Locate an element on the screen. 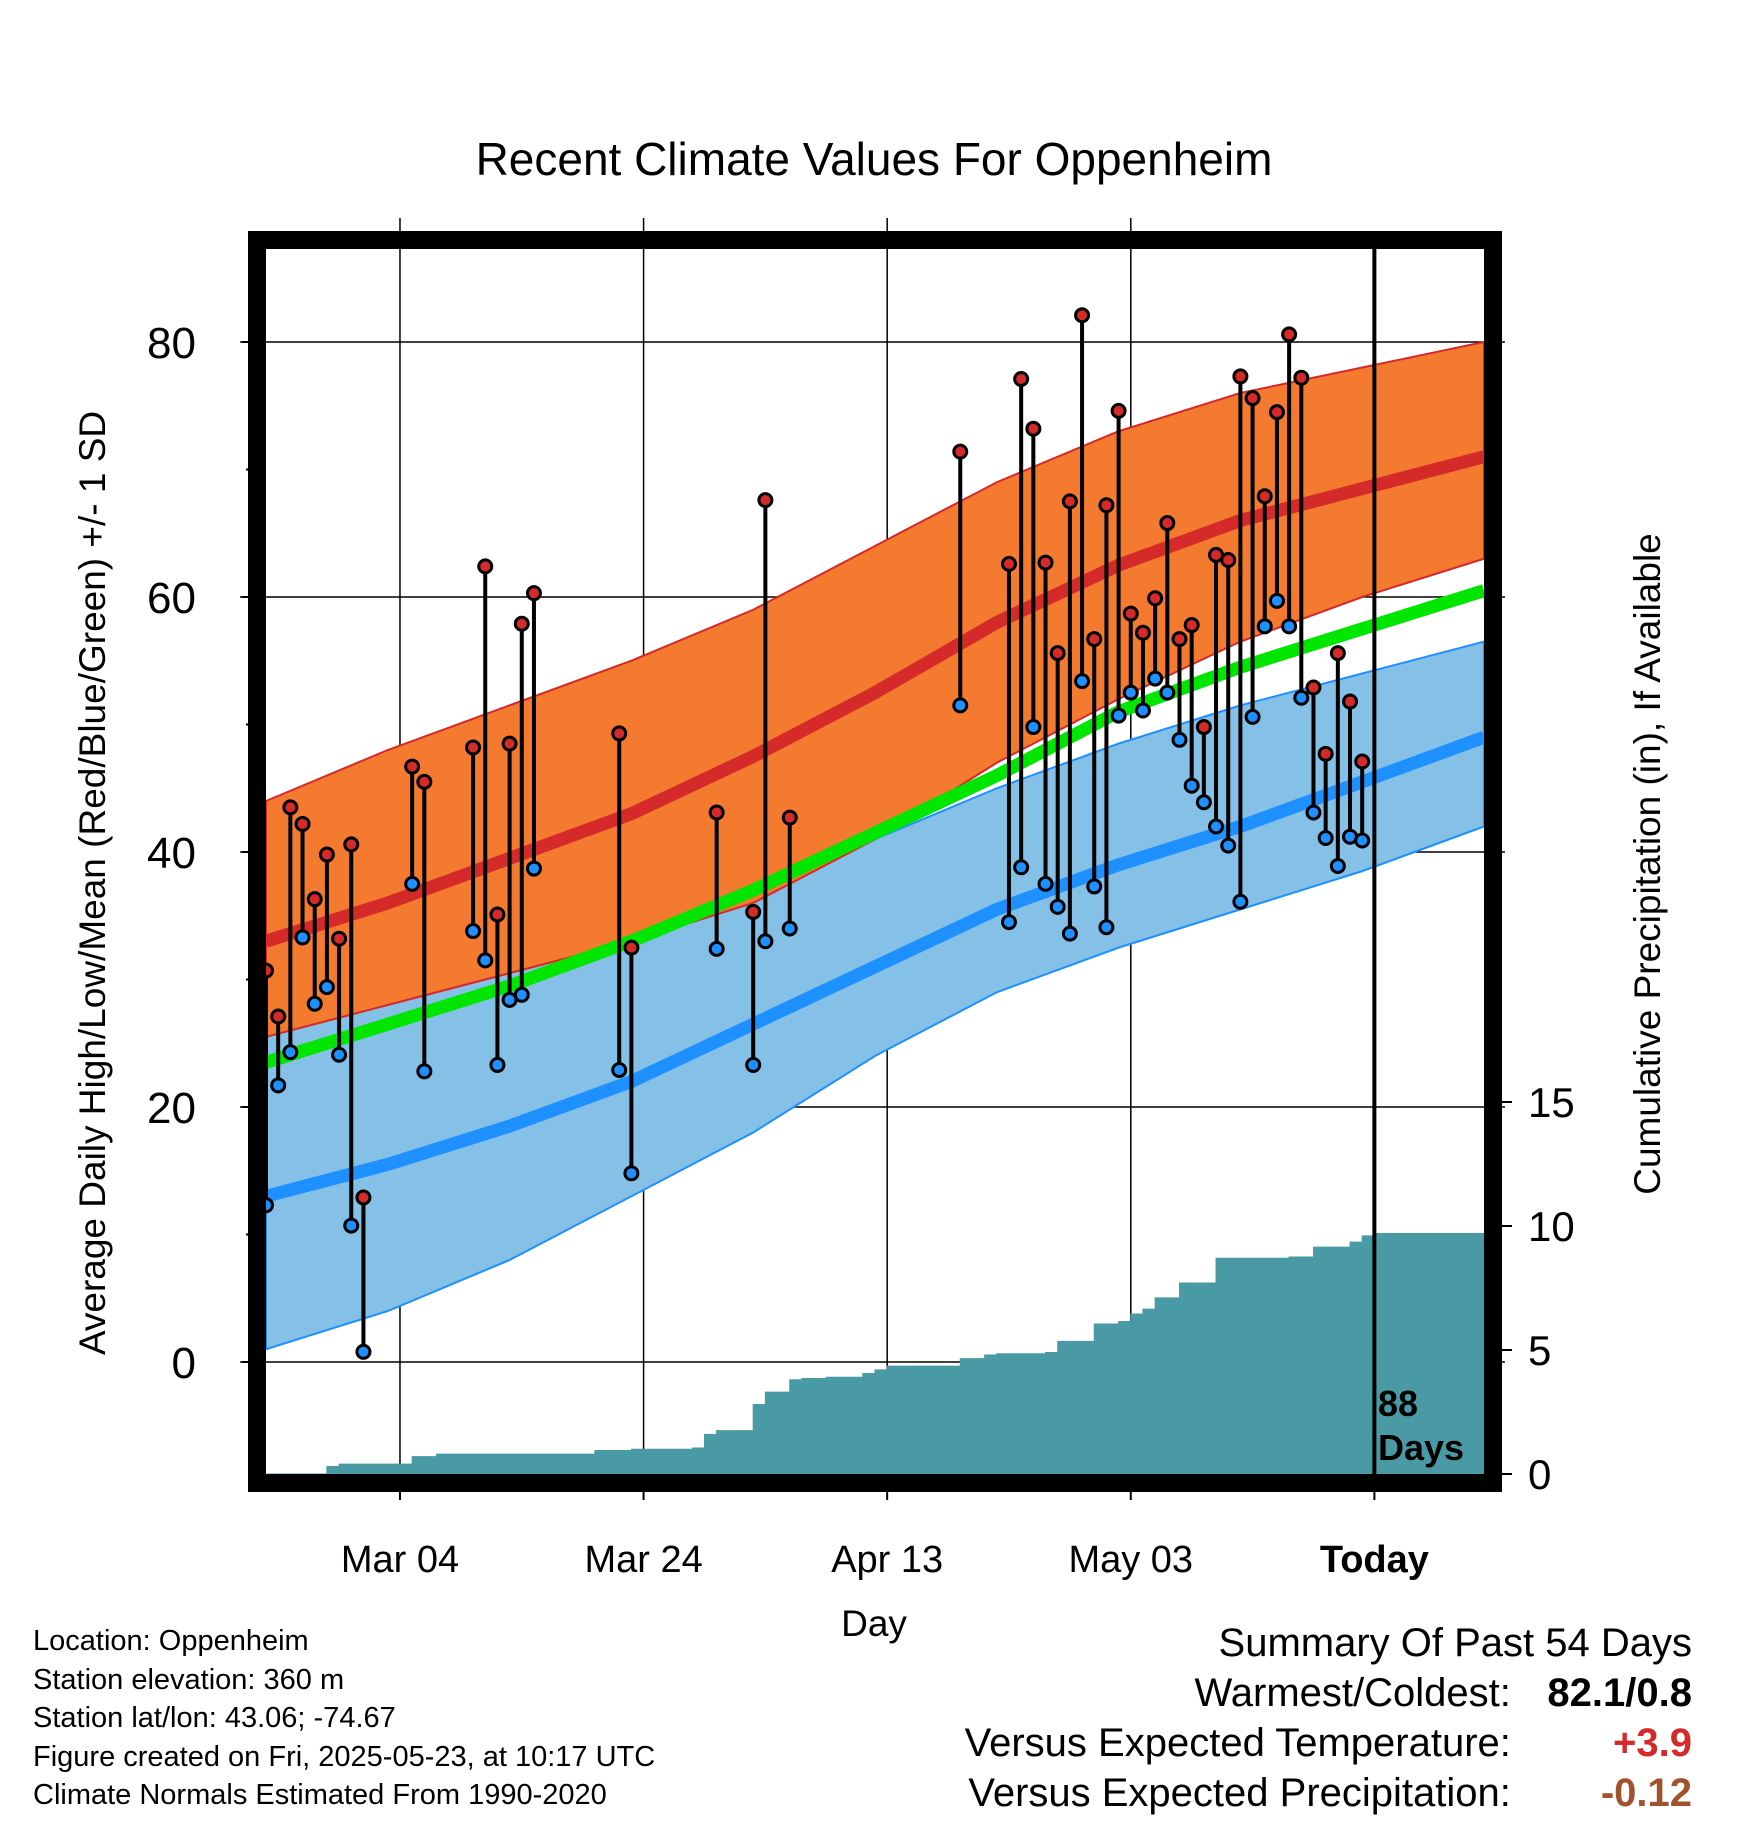 Image resolution: width=1748 pixels, height=1828 pixels. day-4-highlow is located at coordinates (314, 951).